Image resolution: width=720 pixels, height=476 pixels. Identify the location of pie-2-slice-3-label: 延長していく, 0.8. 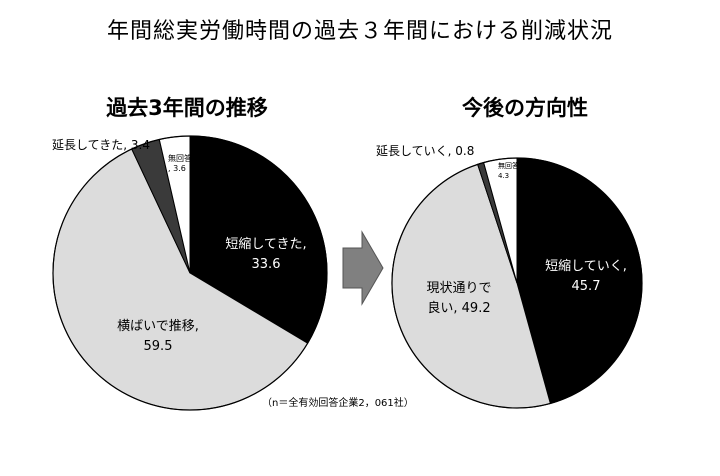
(425, 151).